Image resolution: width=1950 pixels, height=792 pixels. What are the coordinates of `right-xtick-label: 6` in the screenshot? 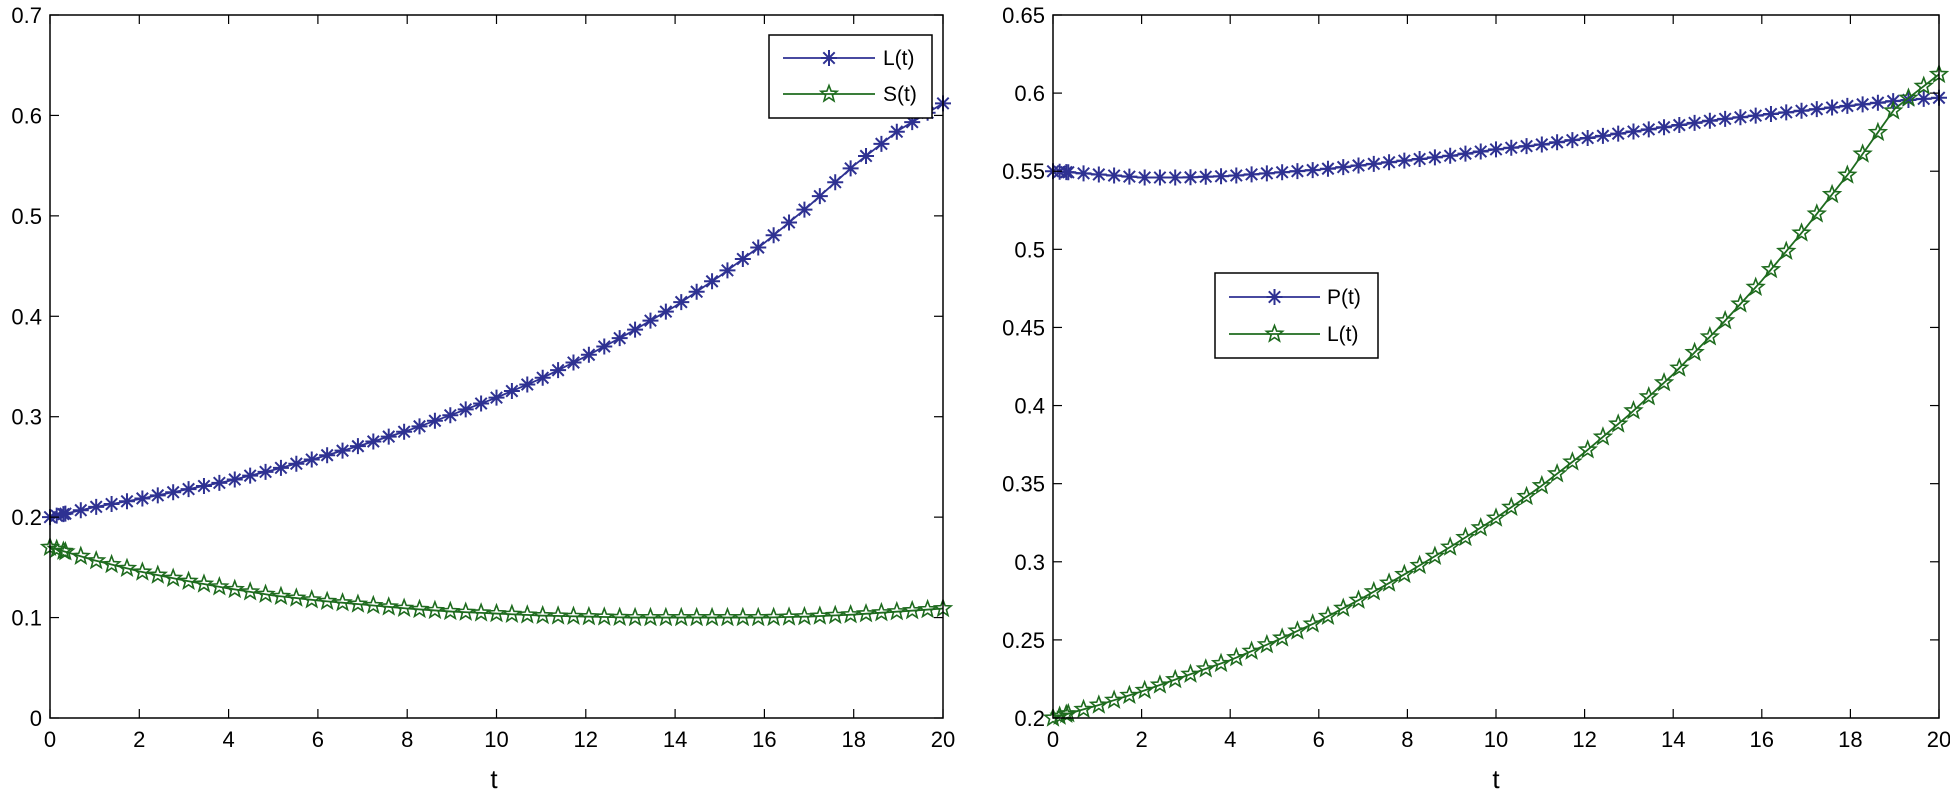 It's located at (1319, 739).